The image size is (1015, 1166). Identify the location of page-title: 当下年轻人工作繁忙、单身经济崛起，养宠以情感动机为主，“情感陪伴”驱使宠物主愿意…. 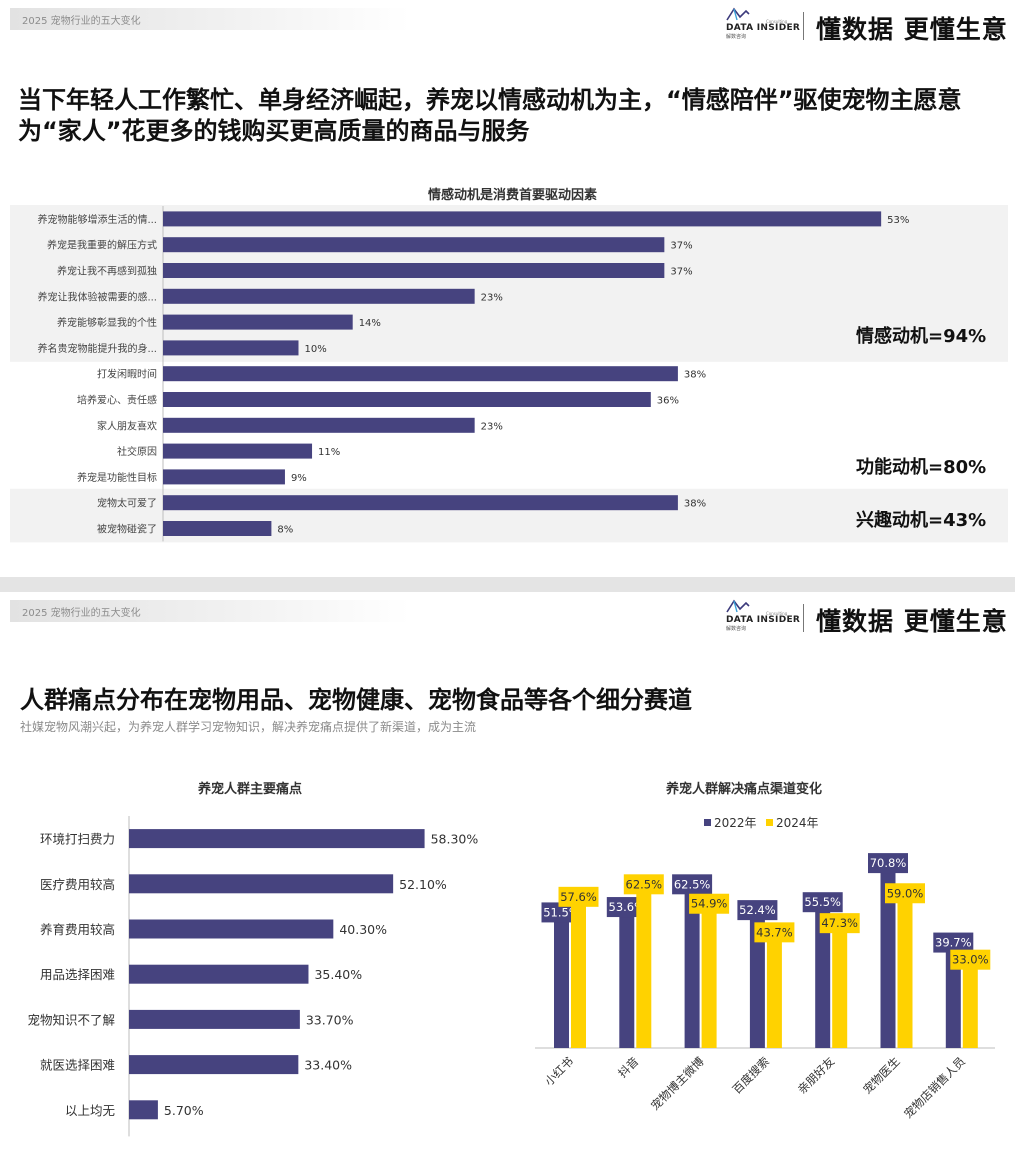
(490, 115).